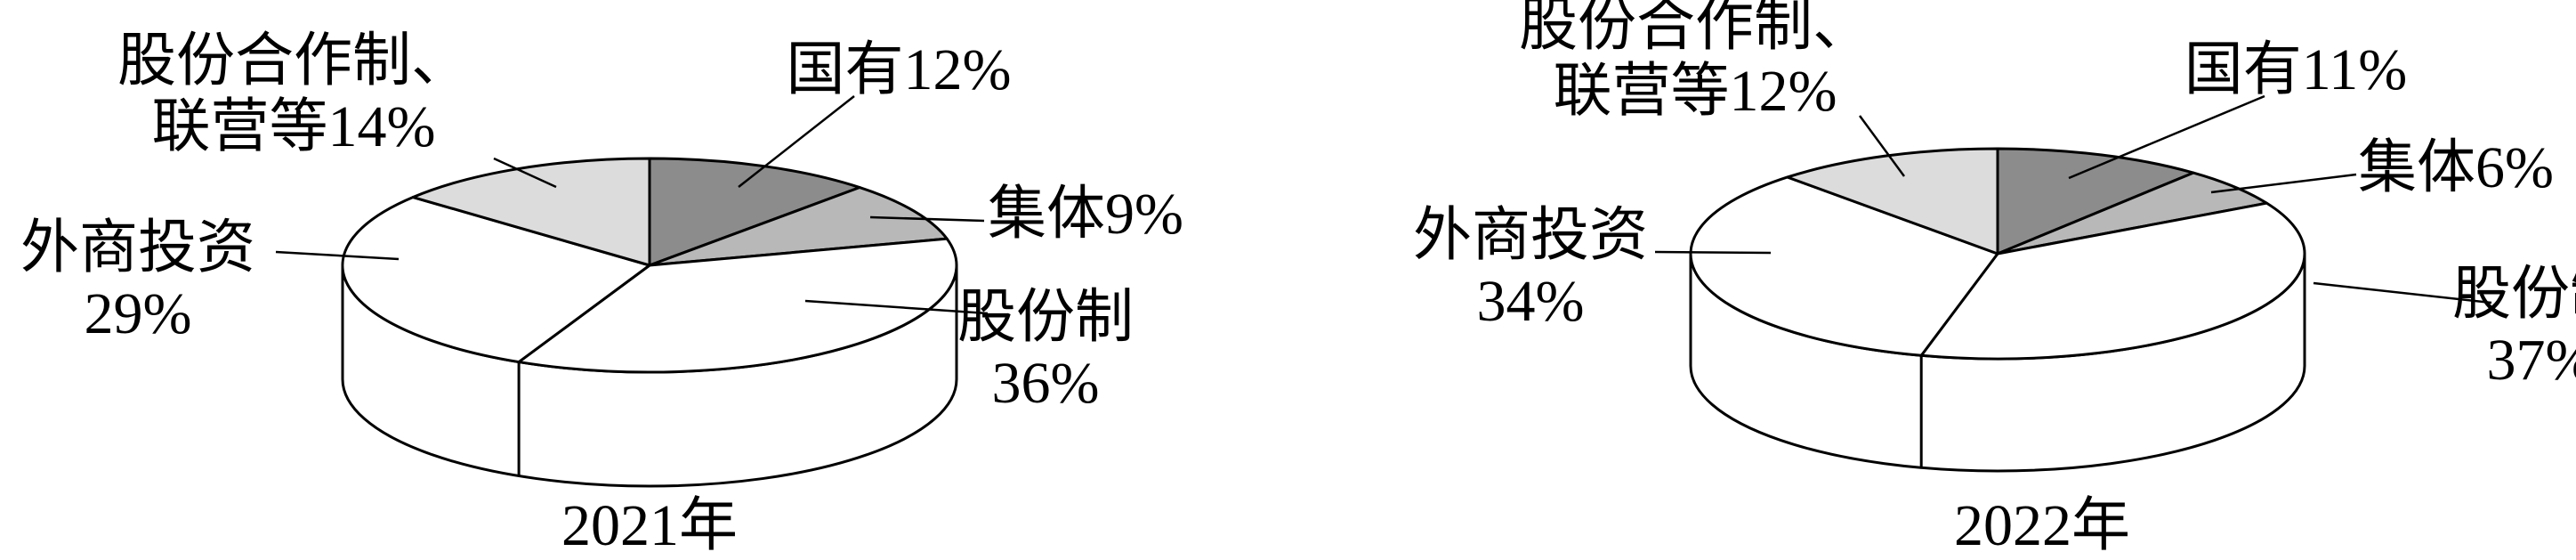 This screenshot has width=2576, height=560. What do you see at coordinates (1046, 383) in the screenshot?
I see `slice-label-gufen: 36%` at bounding box center [1046, 383].